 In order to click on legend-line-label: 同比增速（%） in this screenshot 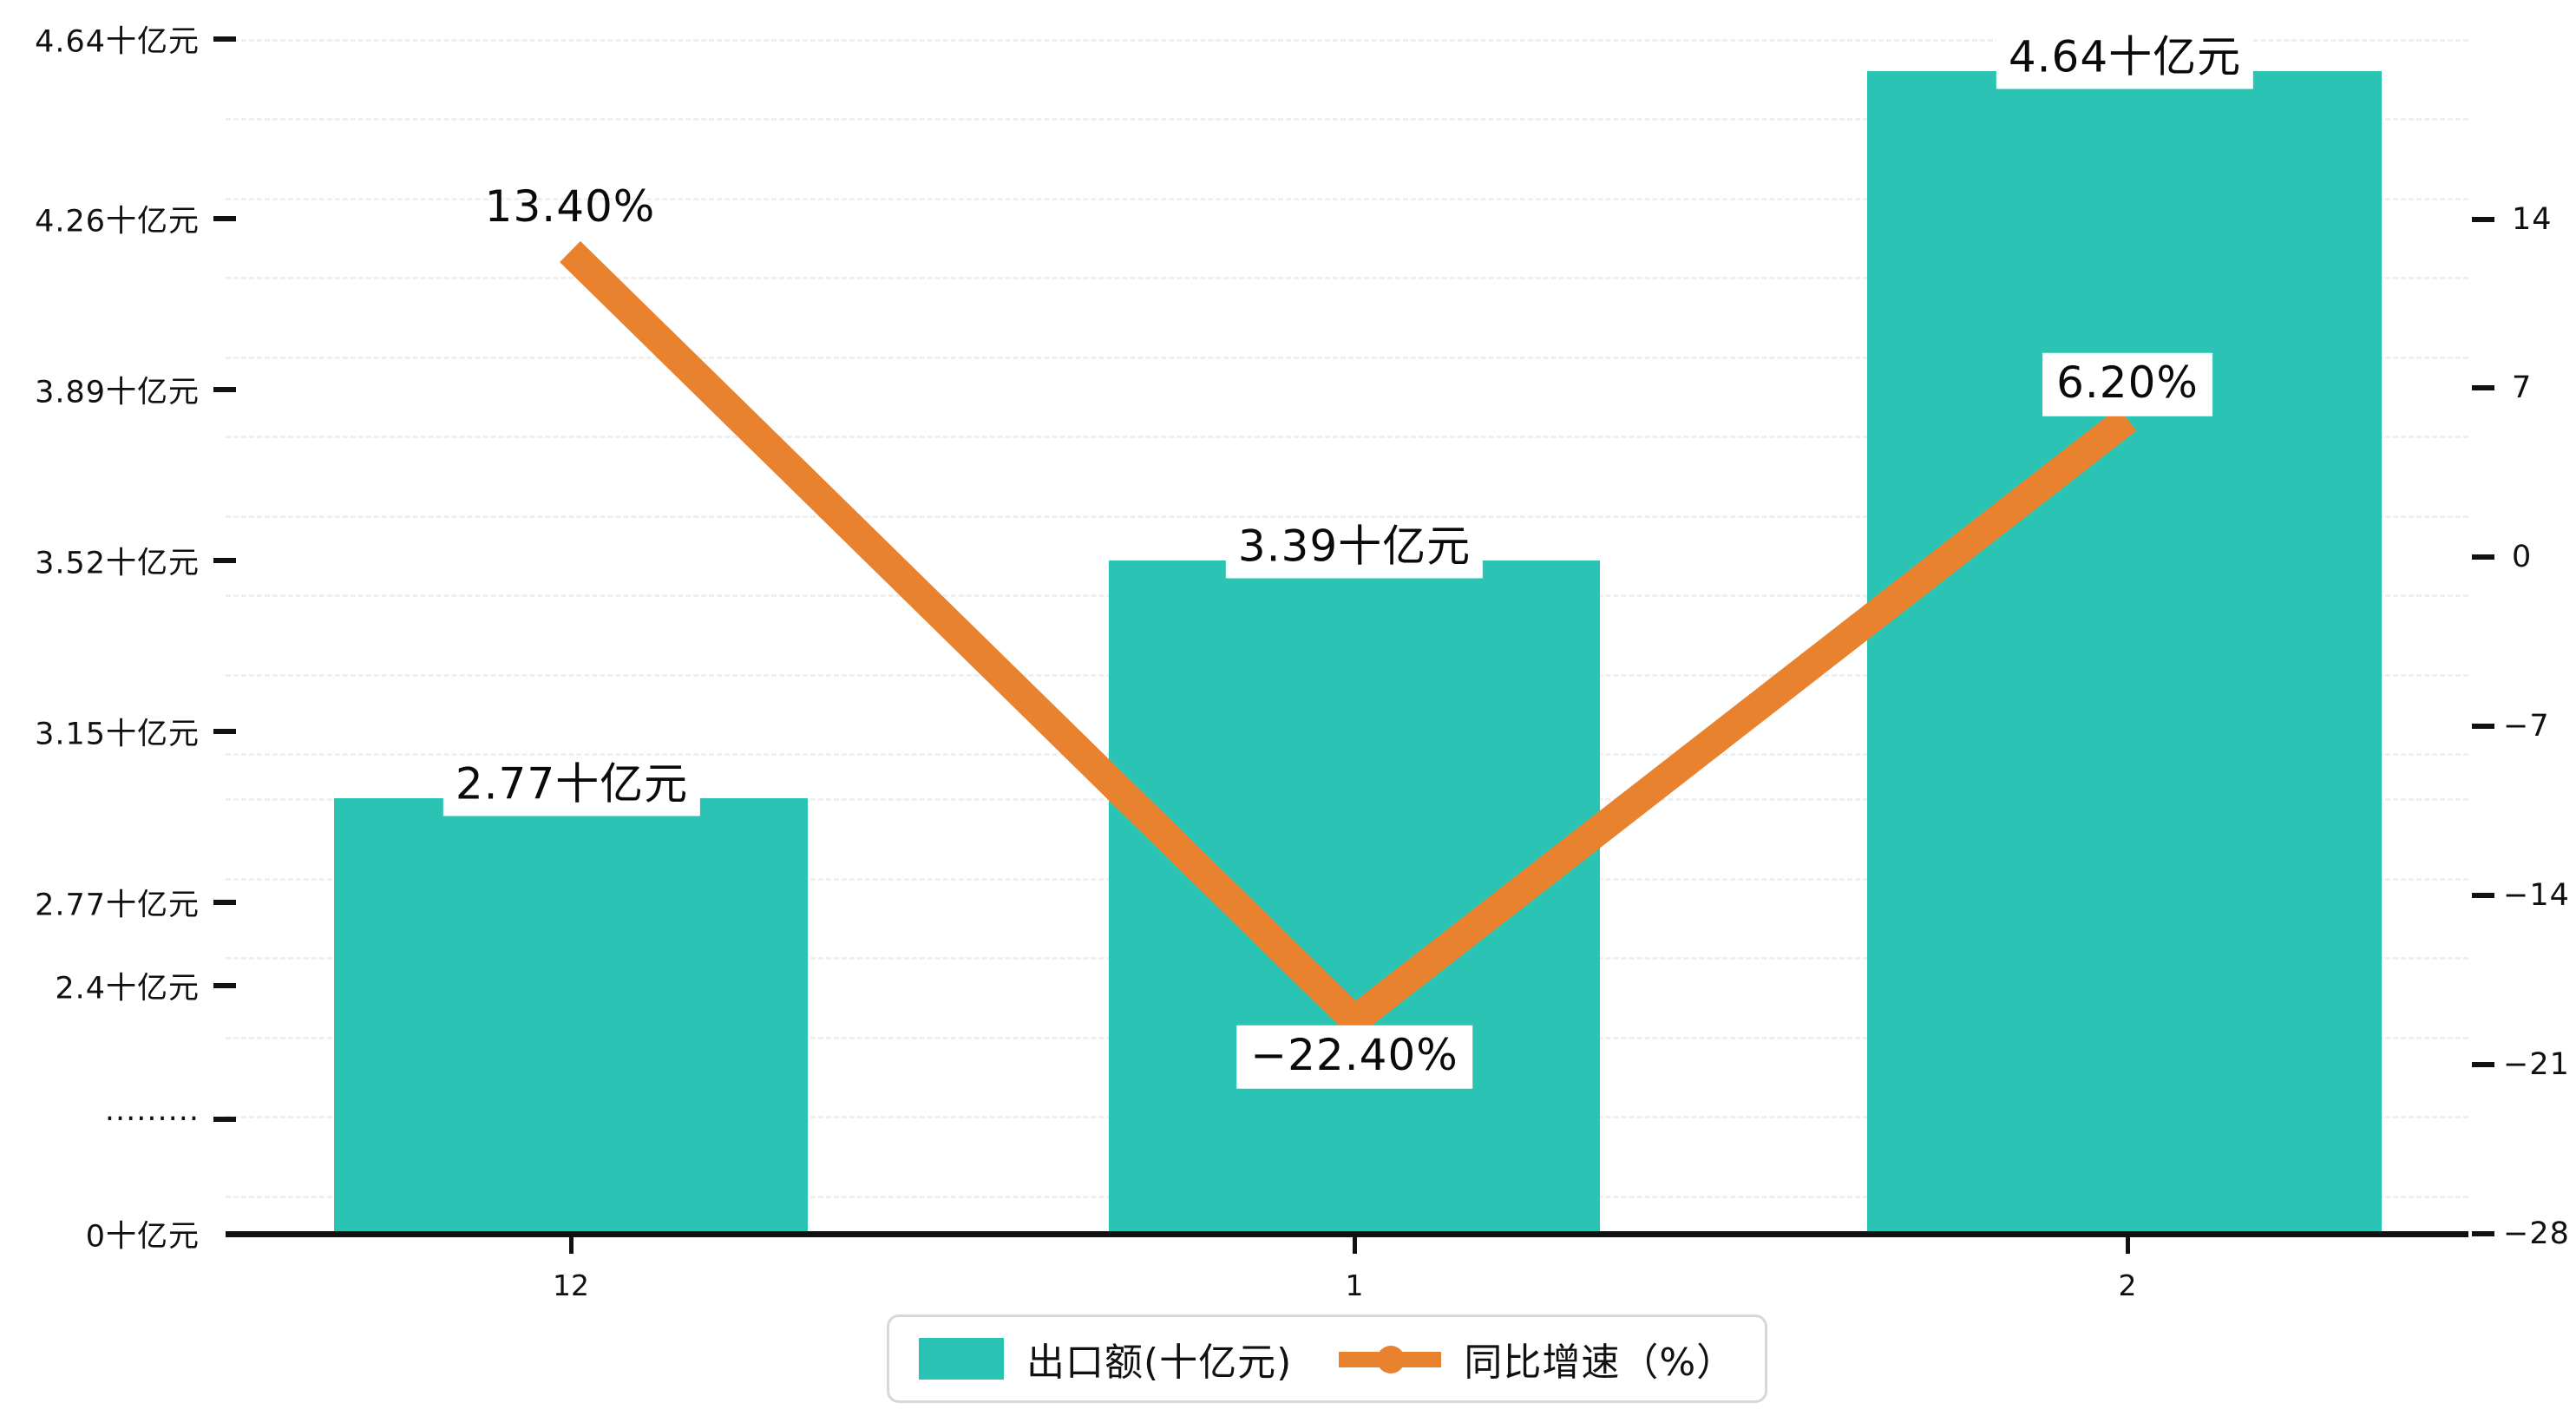, I will do `click(1600, 1363)`.